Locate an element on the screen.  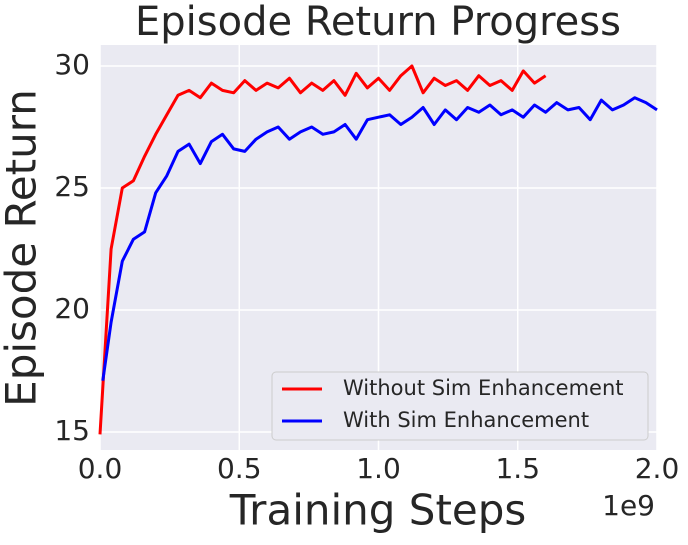
x-tick-label: 1.0 is located at coordinates (378, 468).